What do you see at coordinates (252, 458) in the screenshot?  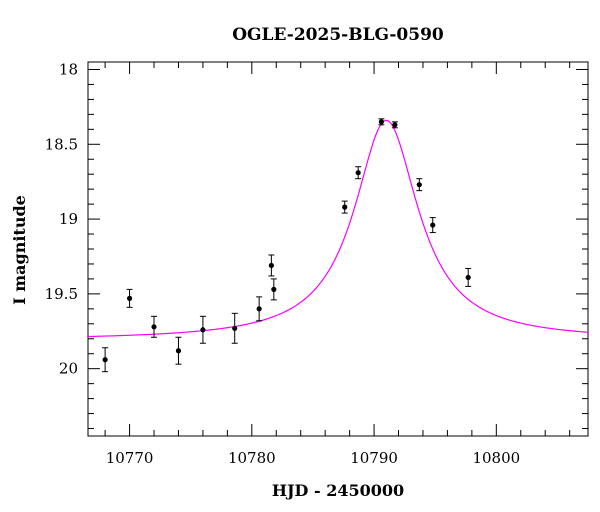 I see `x-tick-label: 10780` at bounding box center [252, 458].